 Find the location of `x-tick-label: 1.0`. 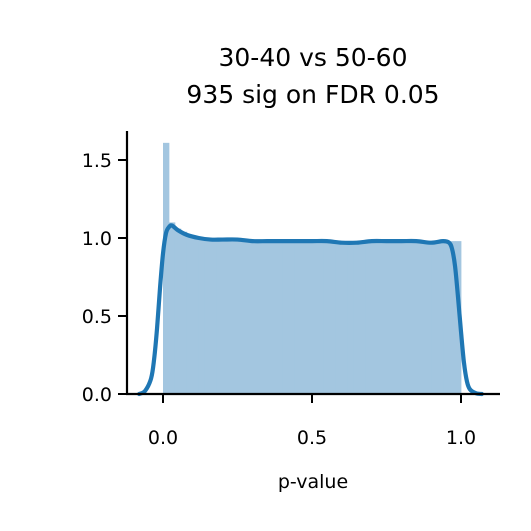

x-tick-label: 1.0 is located at coordinates (461, 438).